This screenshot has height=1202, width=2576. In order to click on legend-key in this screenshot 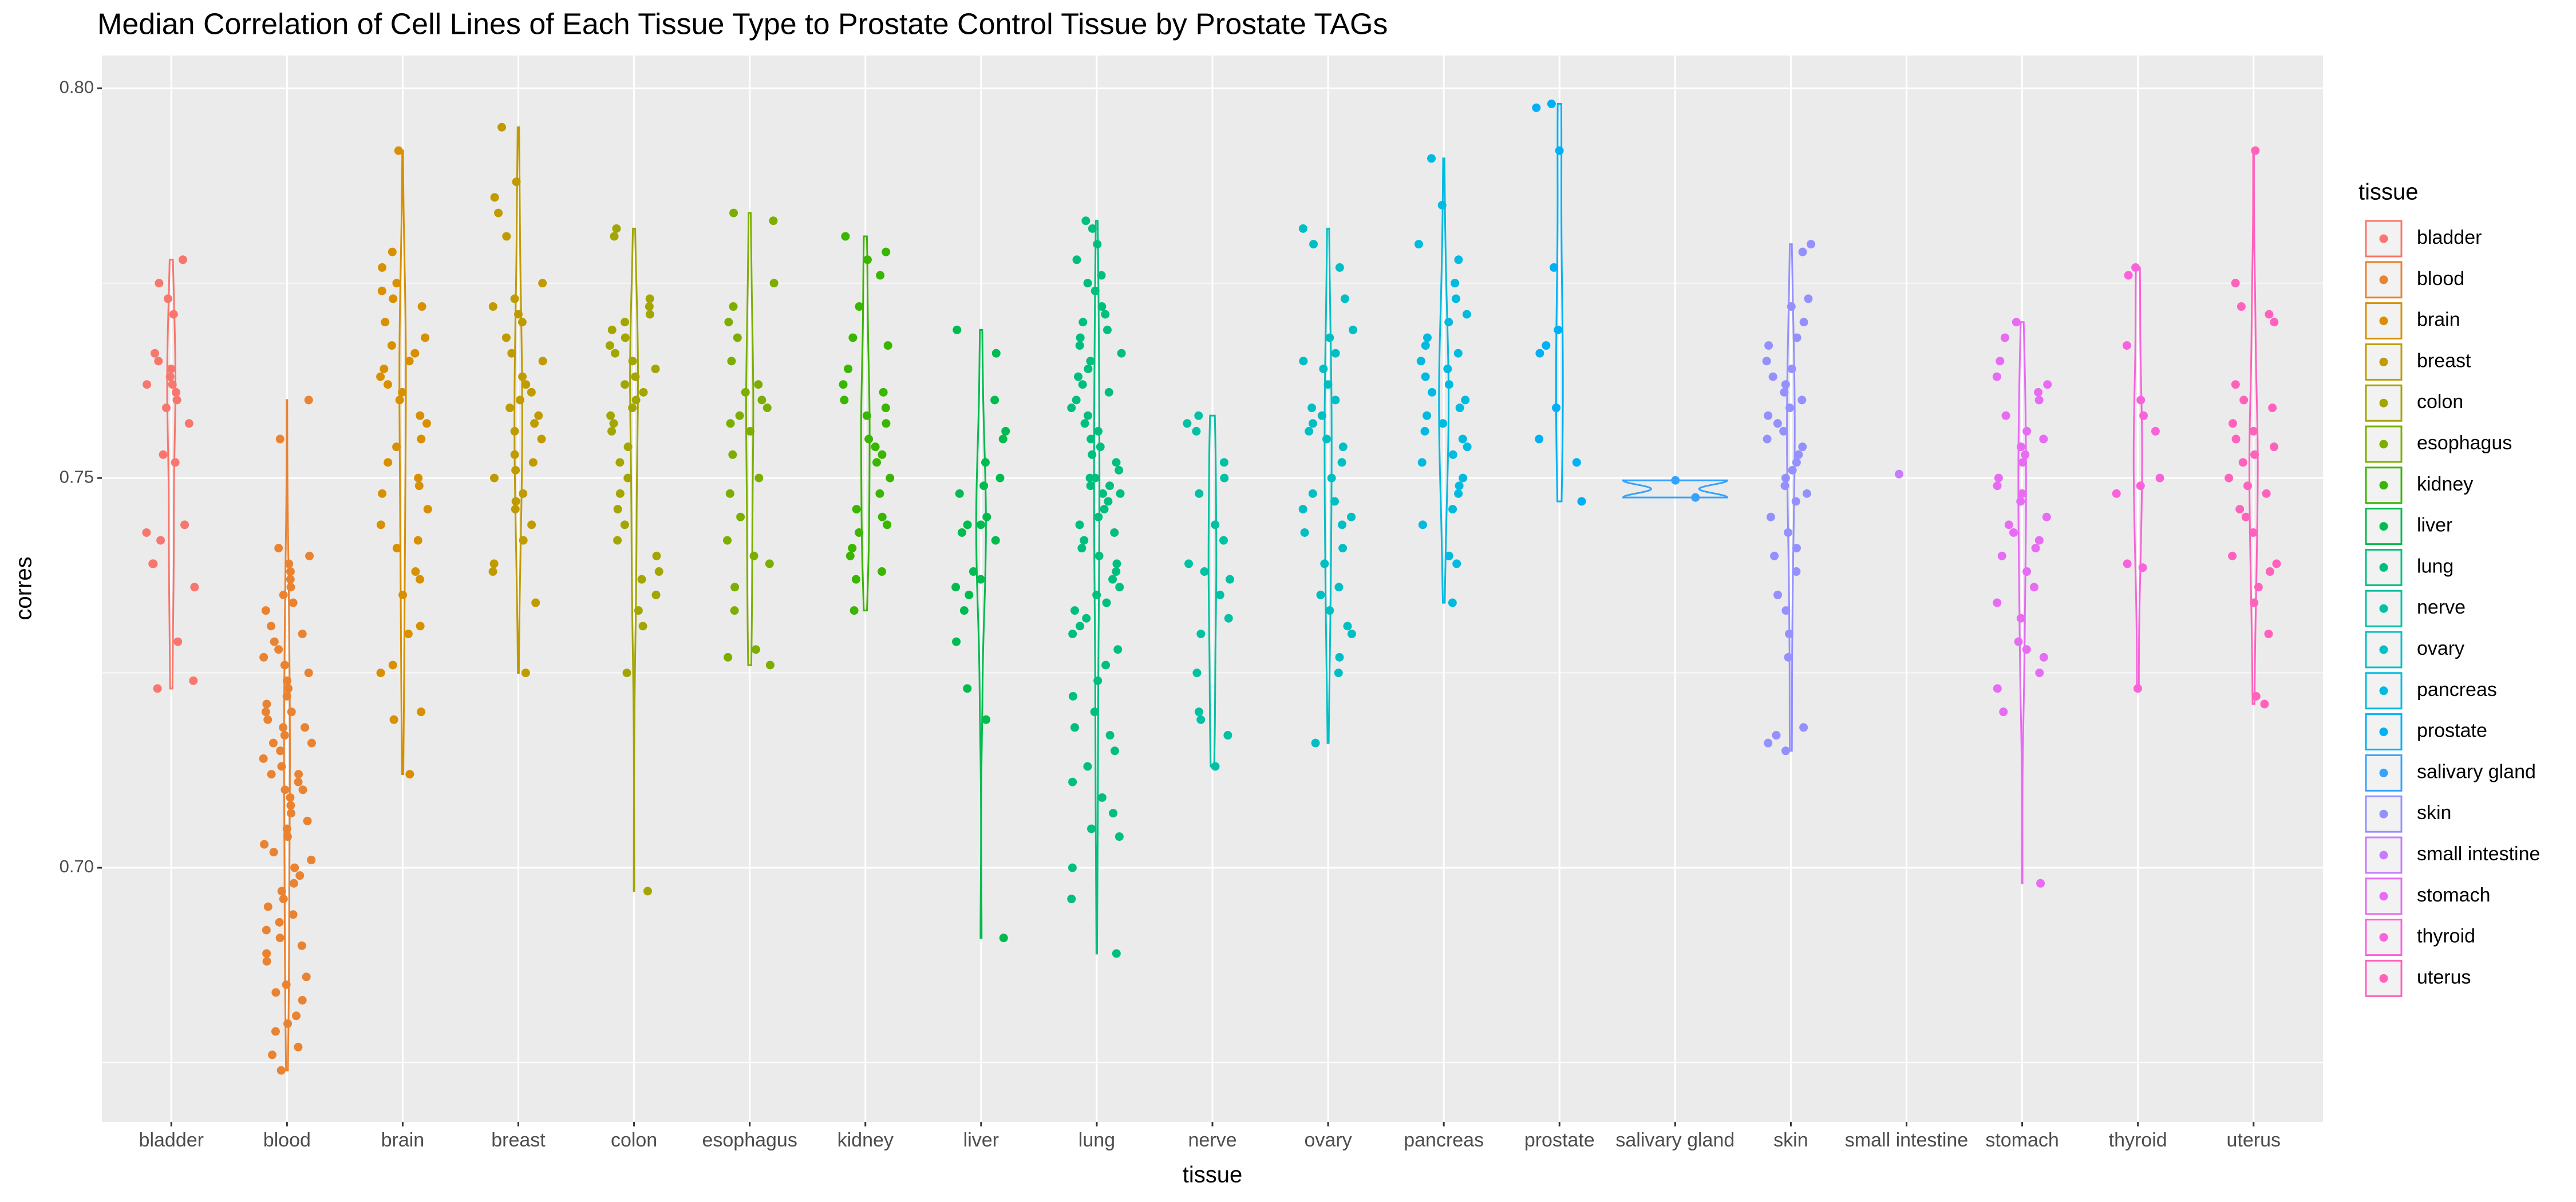, I will do `click(2384, 773)`.